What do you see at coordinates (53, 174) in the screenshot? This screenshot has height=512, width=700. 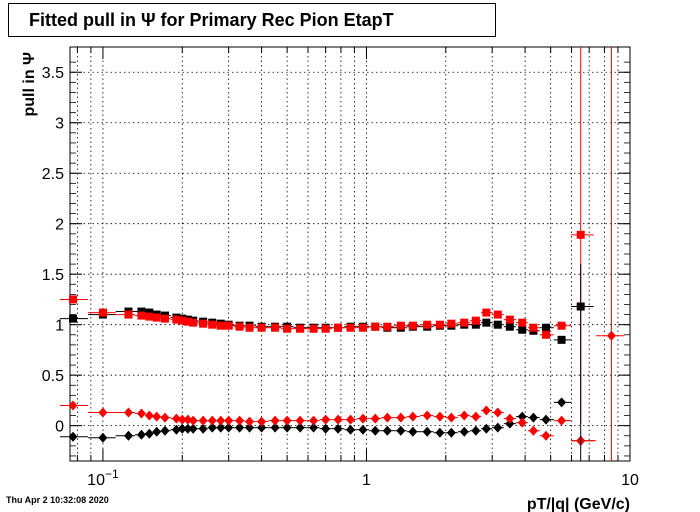 I see `y-tick-label: 2.5` at bounding box center [53, 174].